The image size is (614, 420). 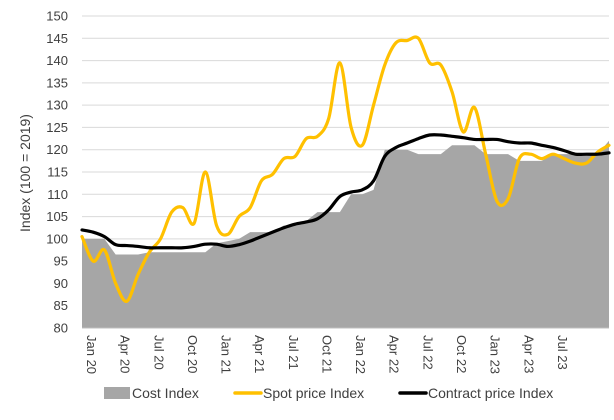 What do you see at coordinates (57, 149) in the screenshot?
I see `y-tick-label-120: 120` at bounding box center [57, 149].